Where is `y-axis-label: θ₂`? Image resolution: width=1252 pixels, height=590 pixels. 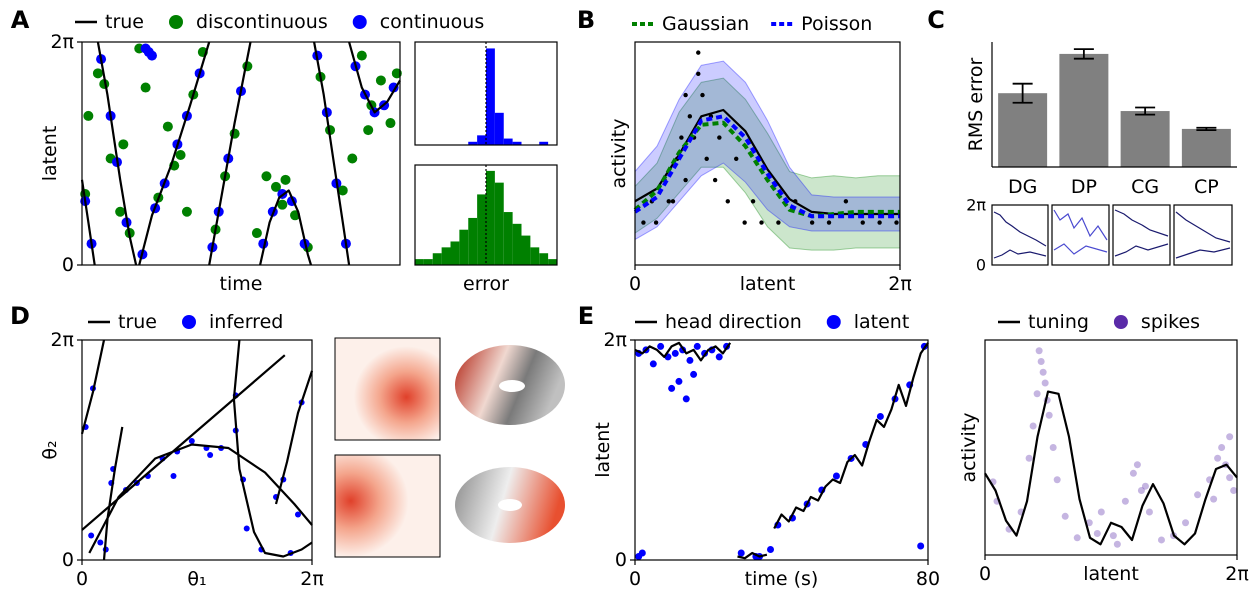
y-axis-label: θ₂ is located at coordinates (50, 449).